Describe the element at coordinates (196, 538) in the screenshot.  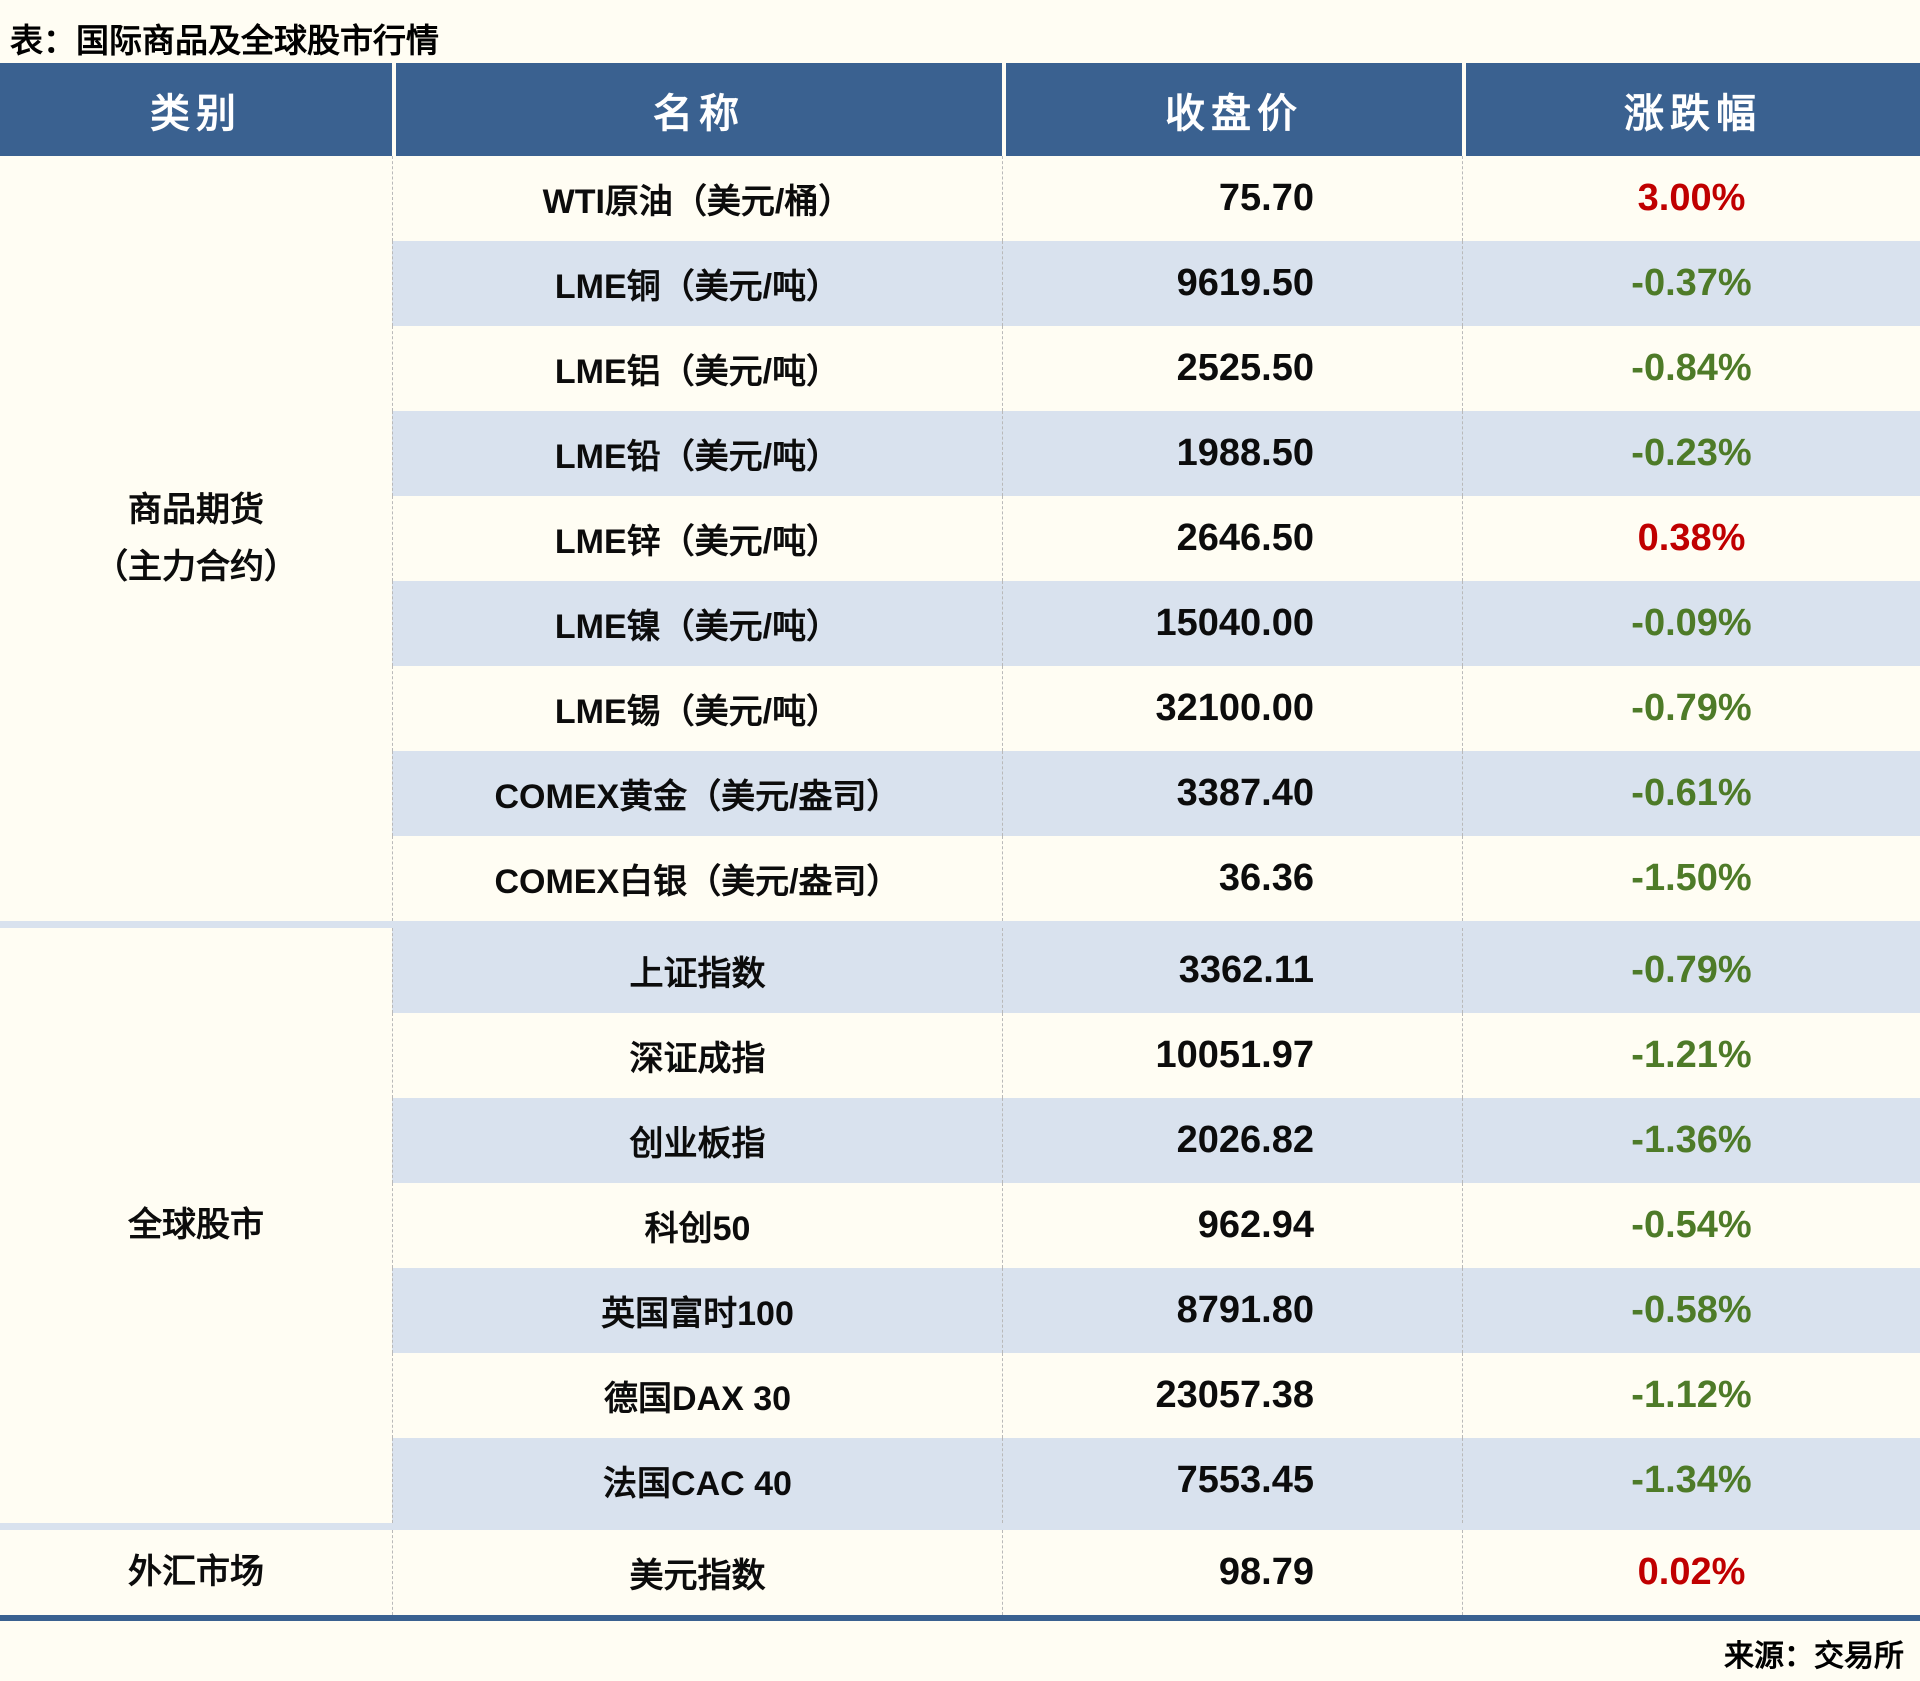
I see `category-cell: 商品期货 （主力合约）` at that location.